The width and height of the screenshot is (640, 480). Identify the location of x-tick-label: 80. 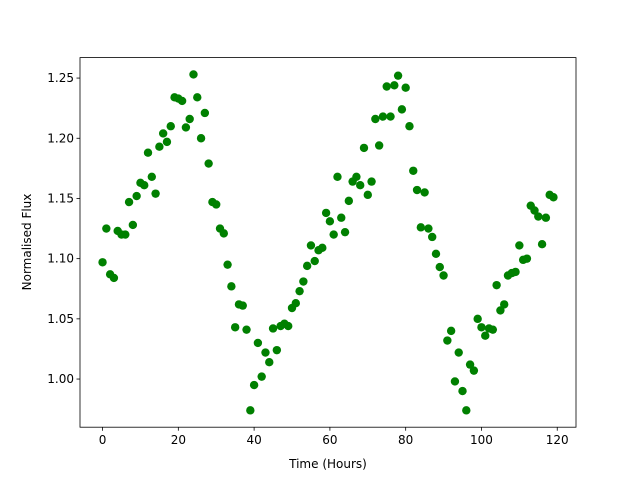
(405, 440).